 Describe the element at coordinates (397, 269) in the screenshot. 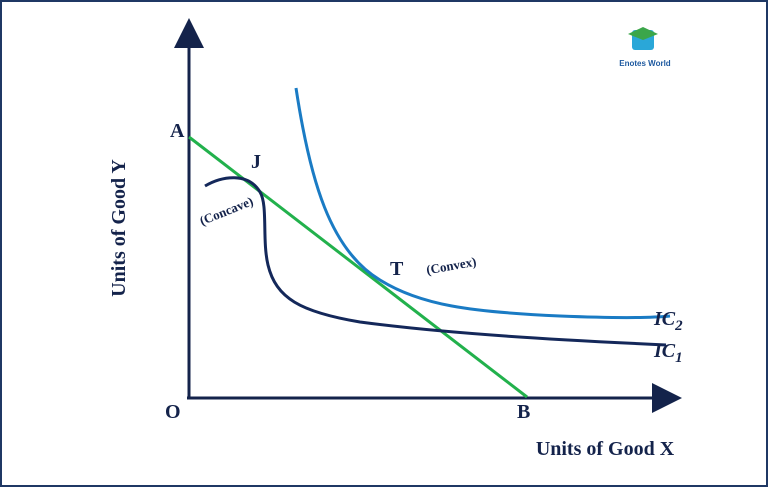

I see `point-label: T` at that location.